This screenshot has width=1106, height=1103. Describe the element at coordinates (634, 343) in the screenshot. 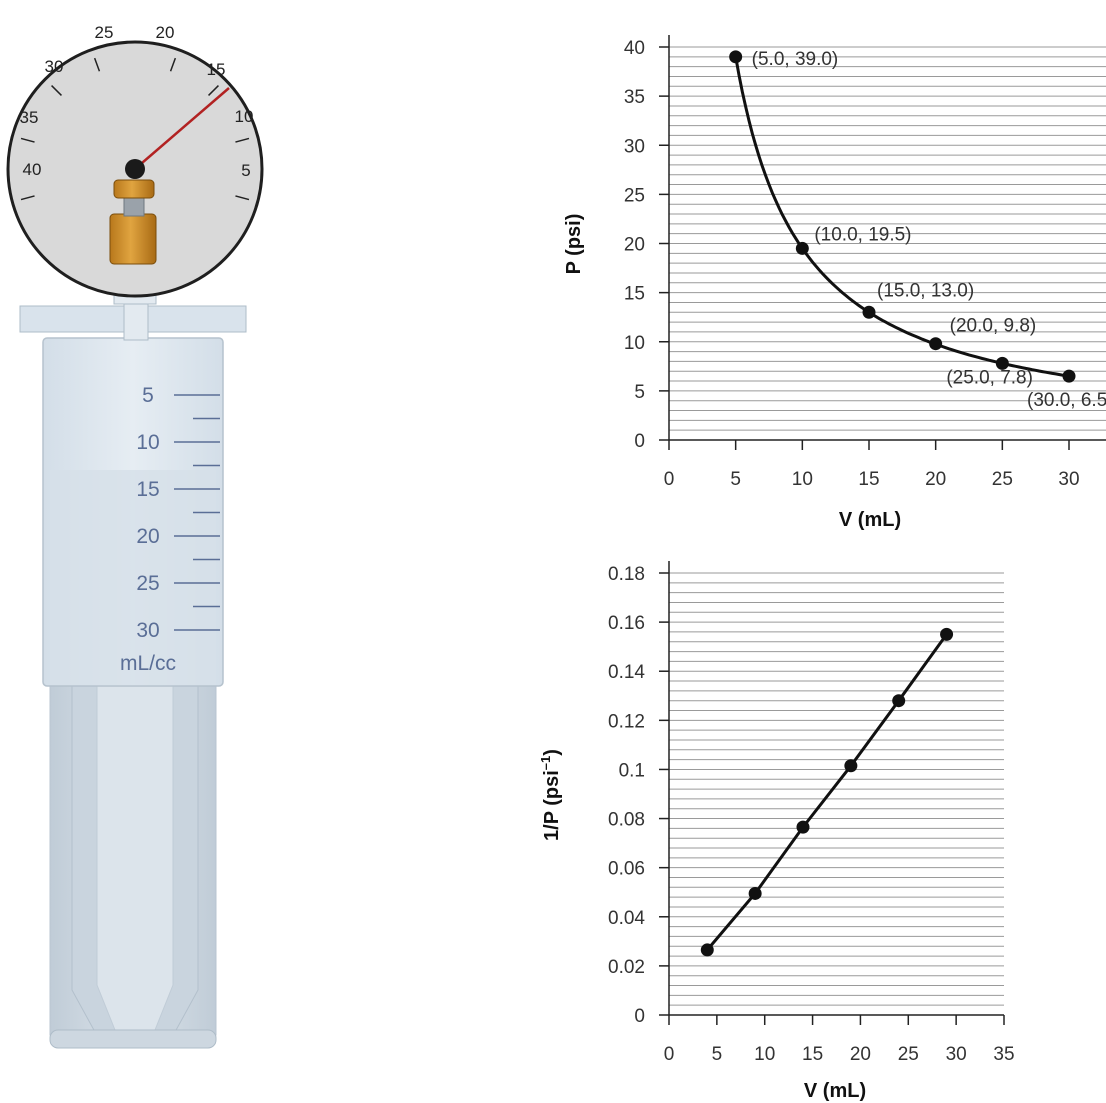

I see `chart1-y-tick-label: 10` at that location.